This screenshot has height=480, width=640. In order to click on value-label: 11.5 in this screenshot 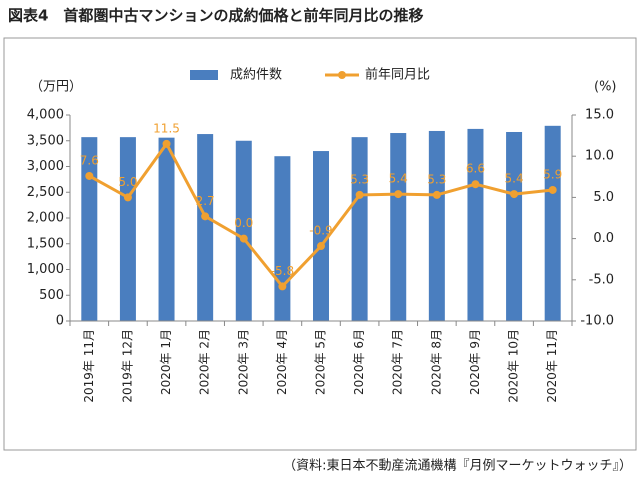, I will do `click(166, 128)`.